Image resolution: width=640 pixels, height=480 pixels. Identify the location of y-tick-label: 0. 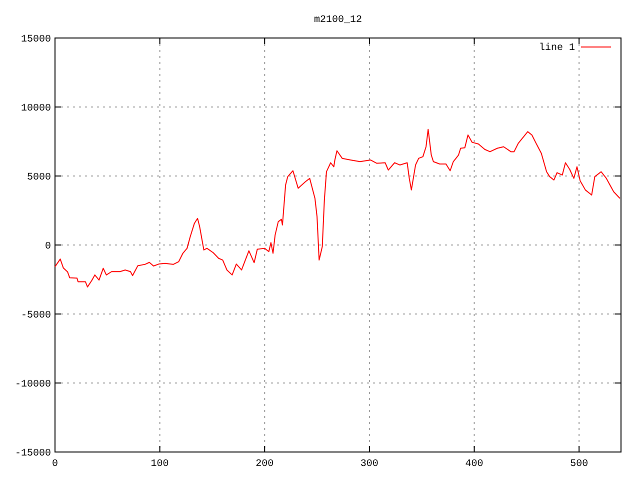
(47, 247).